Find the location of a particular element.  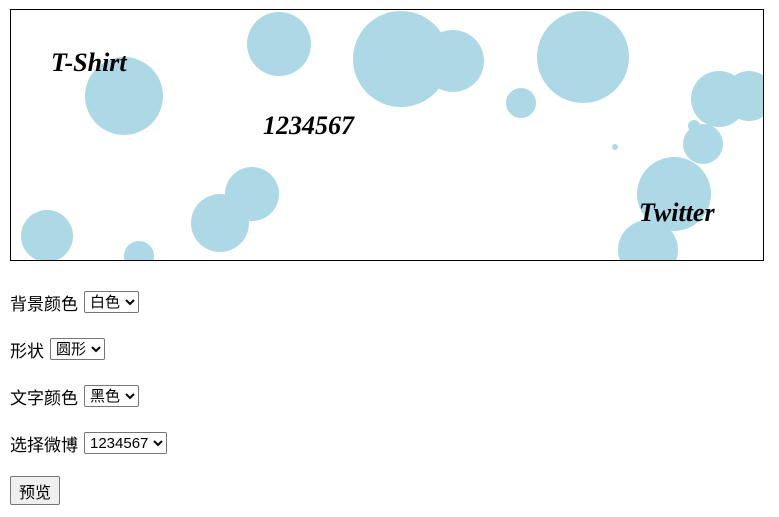

shape-label: 形状 is located at coordinates (27, 351).